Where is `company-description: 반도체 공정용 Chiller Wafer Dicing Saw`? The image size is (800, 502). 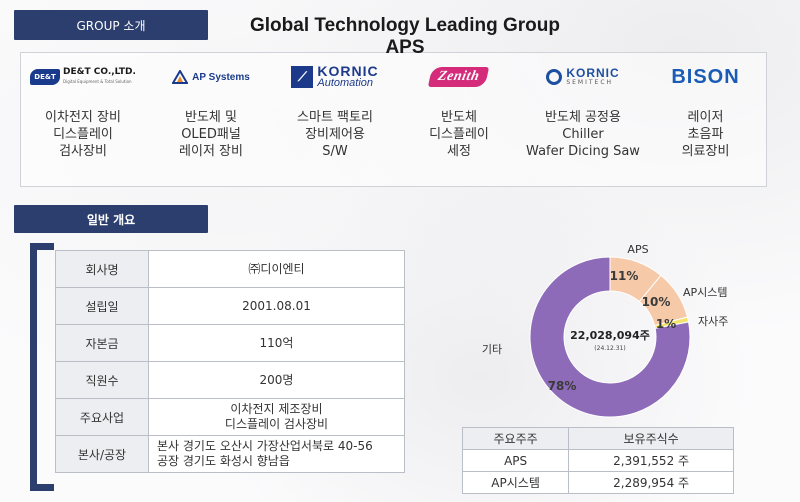 company-description: 반도체 공정용 Chiller Wafer Dicing Saw is located at coordinates (583, 134).